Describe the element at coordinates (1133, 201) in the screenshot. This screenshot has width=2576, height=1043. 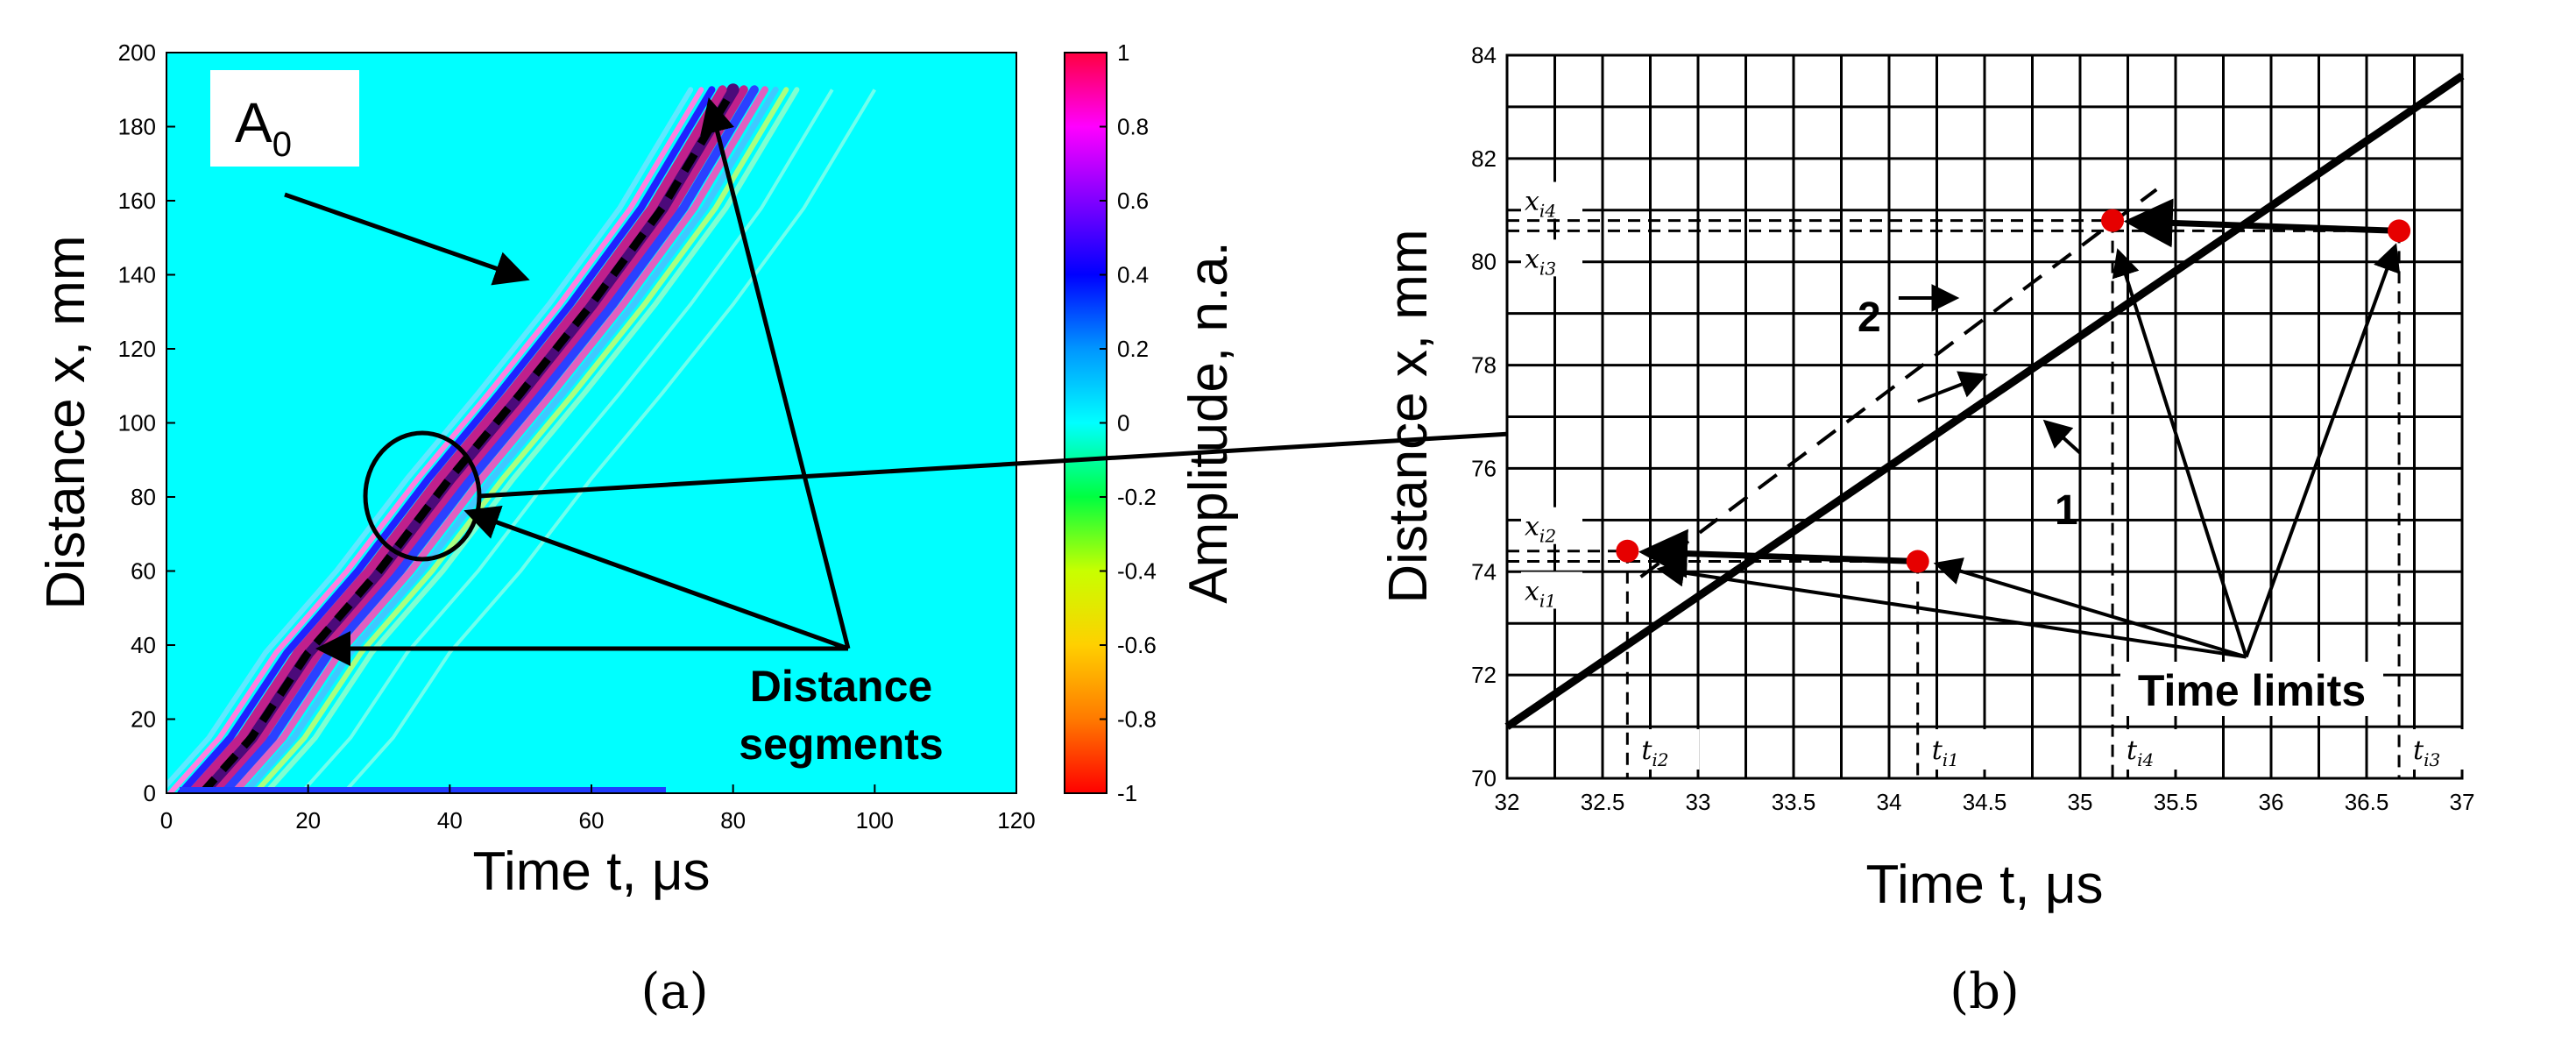
I see `colorbar-tick-label: 0.6` at that location.